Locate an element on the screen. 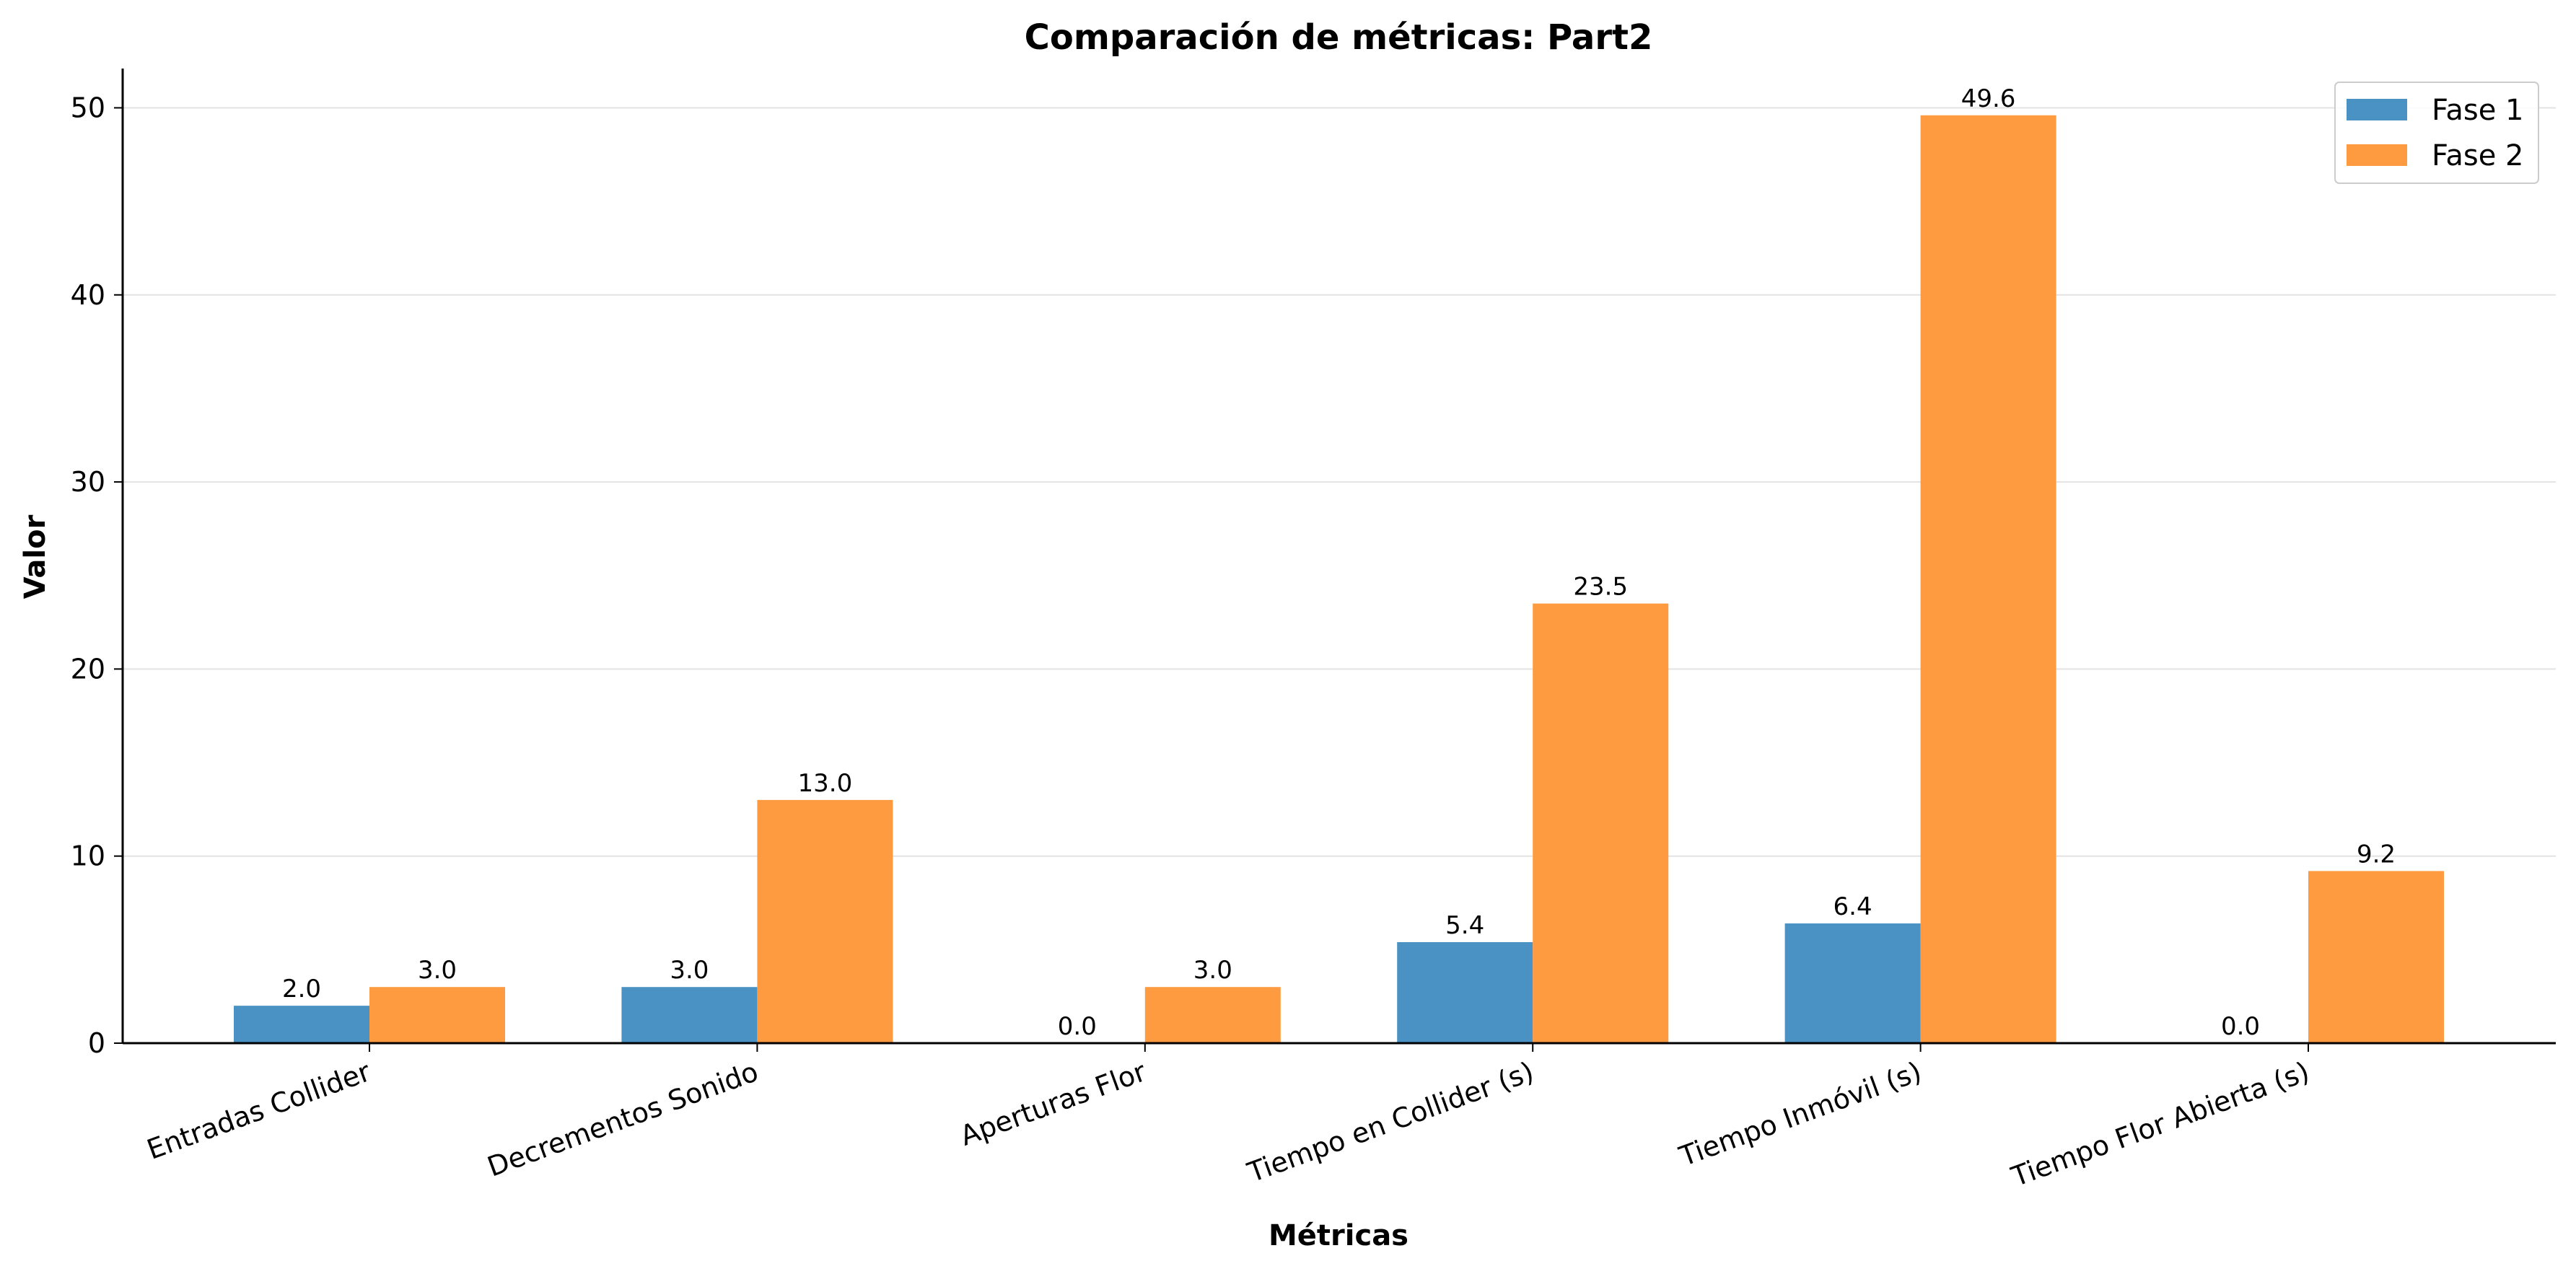 The image size is (2576, 1274). x-tick-label-tiempo-en-collider-s: Tiempo en Collider (s) is located at coordinates (1390, 1122).